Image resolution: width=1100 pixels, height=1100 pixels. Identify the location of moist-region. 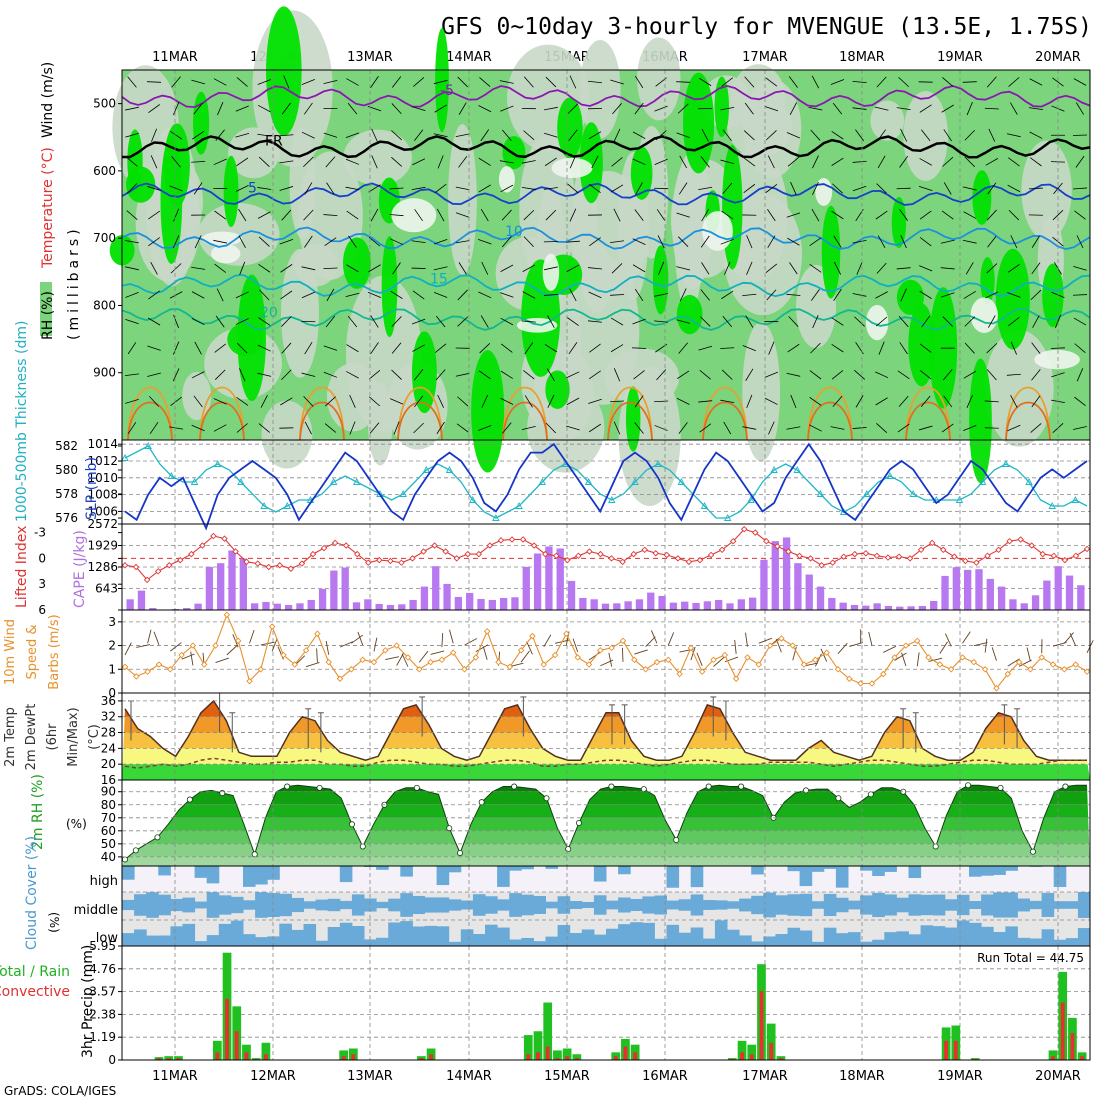
(641, 173).